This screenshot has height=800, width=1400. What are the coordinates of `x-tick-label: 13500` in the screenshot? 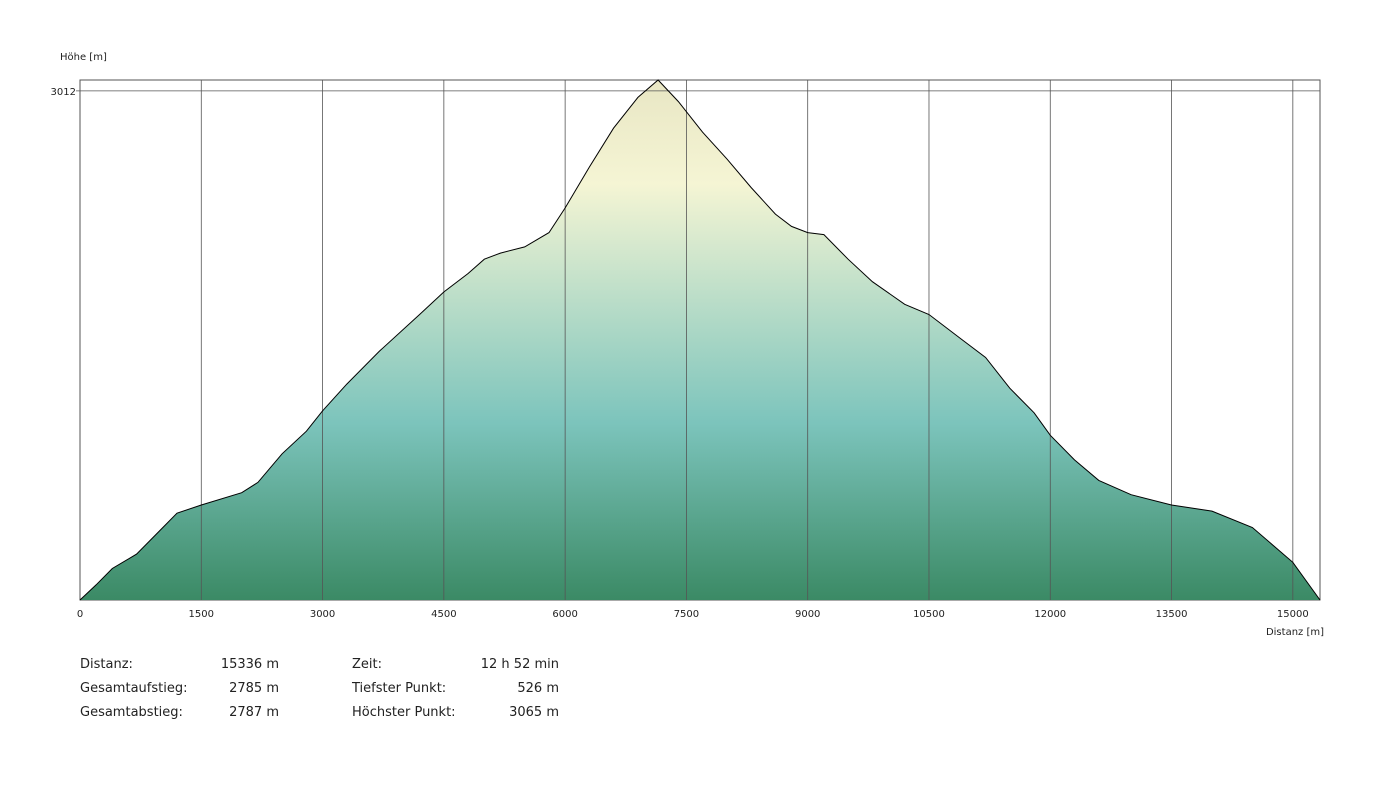 It's located at (1172, 614).